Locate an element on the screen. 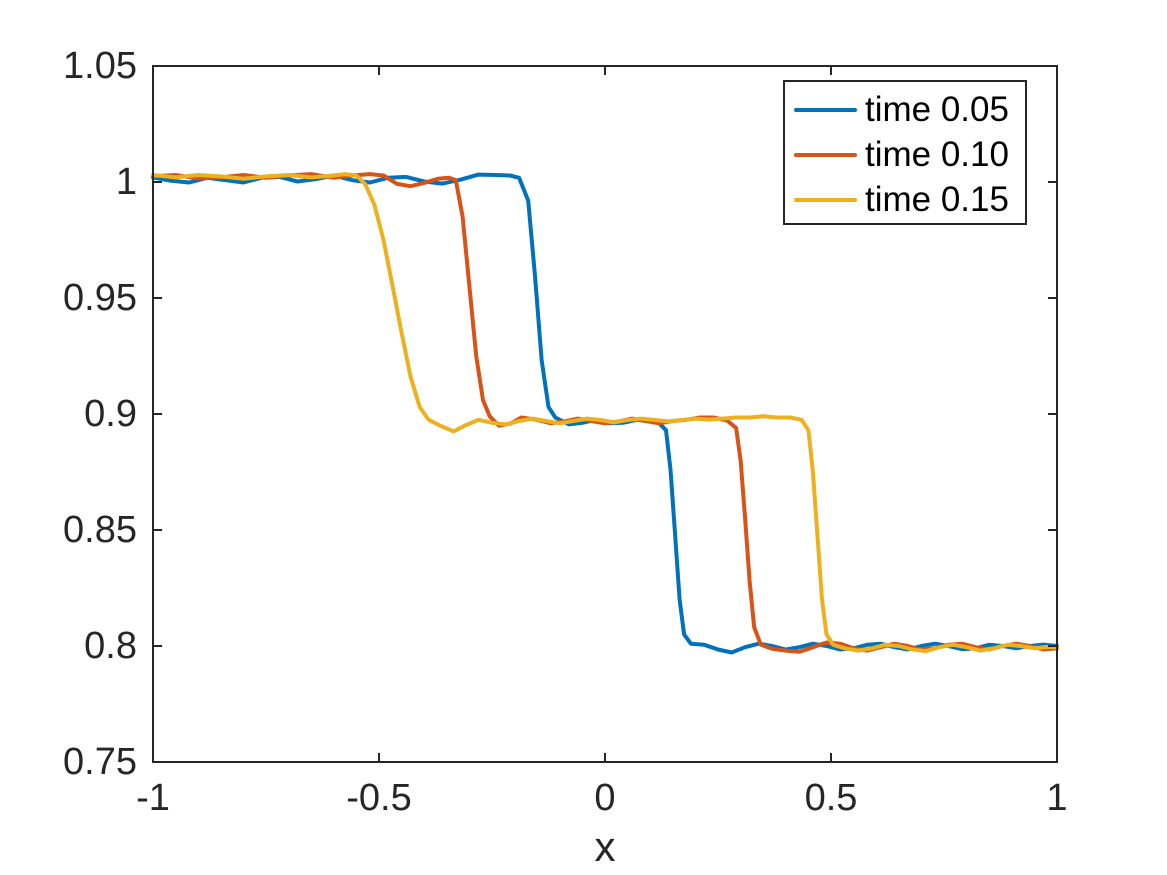 The image size is (1167, 875). legend-entry: time 0.15 is located at coordinates (905, 199).